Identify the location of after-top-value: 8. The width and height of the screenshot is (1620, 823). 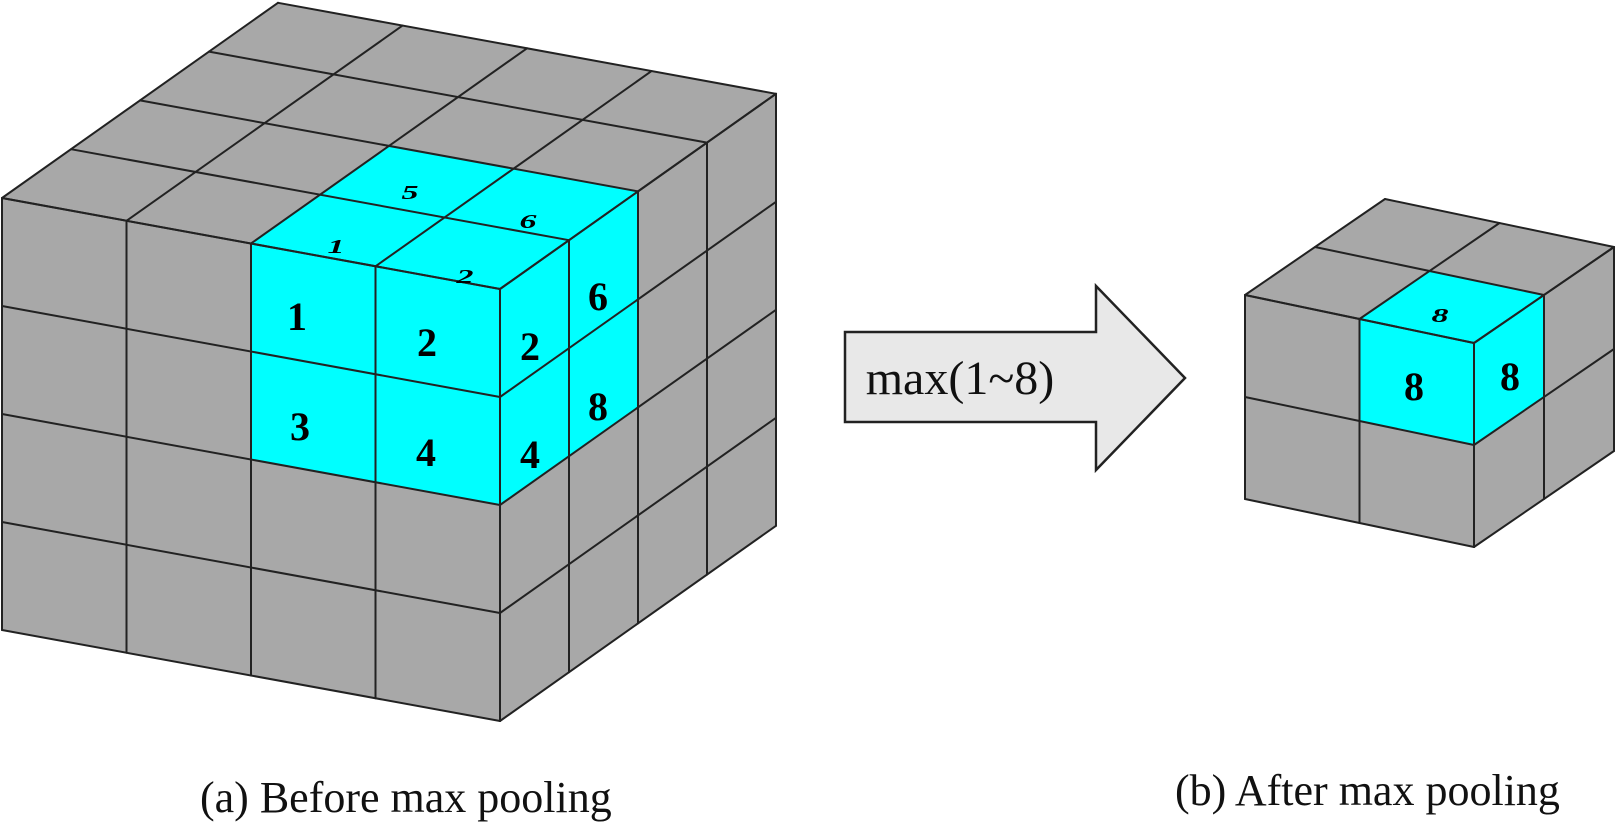
(1440, 316).